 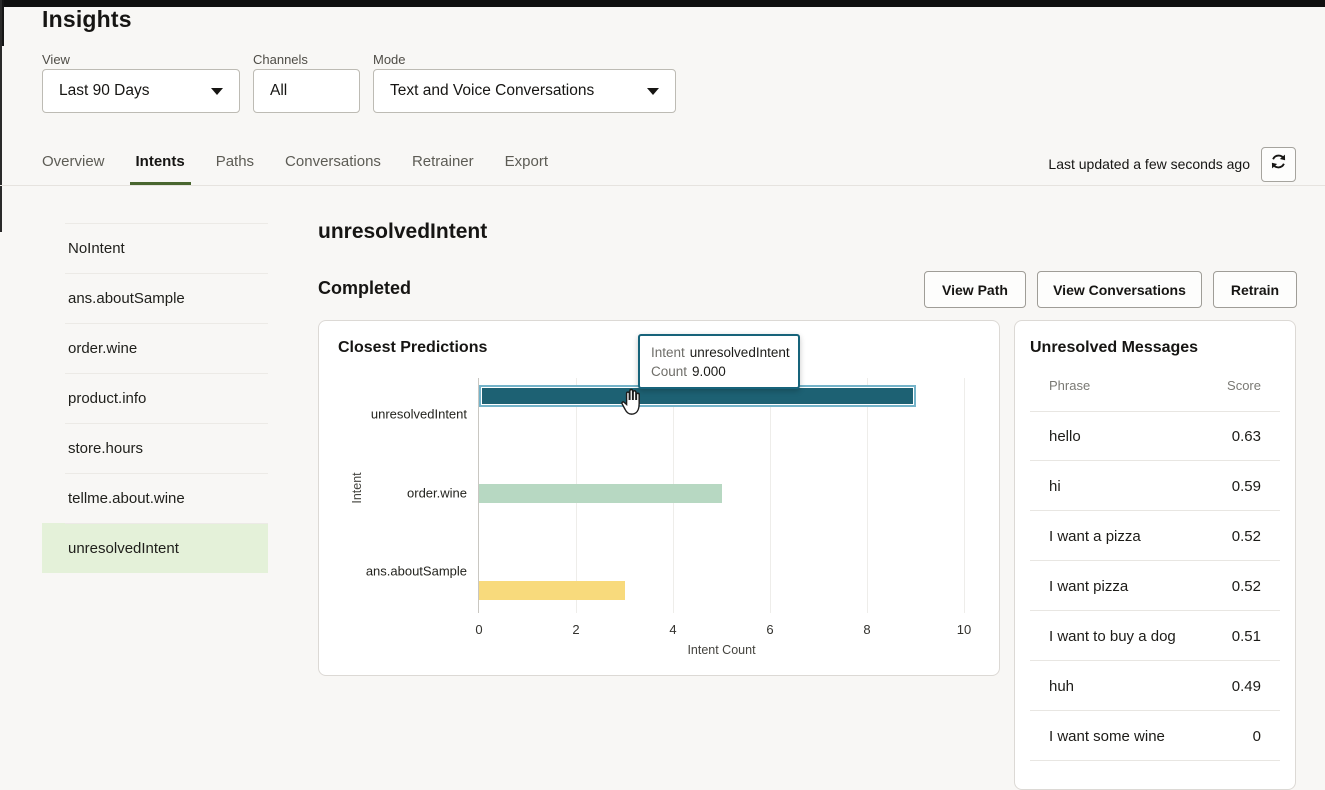 What do you see at coordinates (634, 403) in the screenshot?
I see `hand-cursor-icon` at bounding box center [634, 403].